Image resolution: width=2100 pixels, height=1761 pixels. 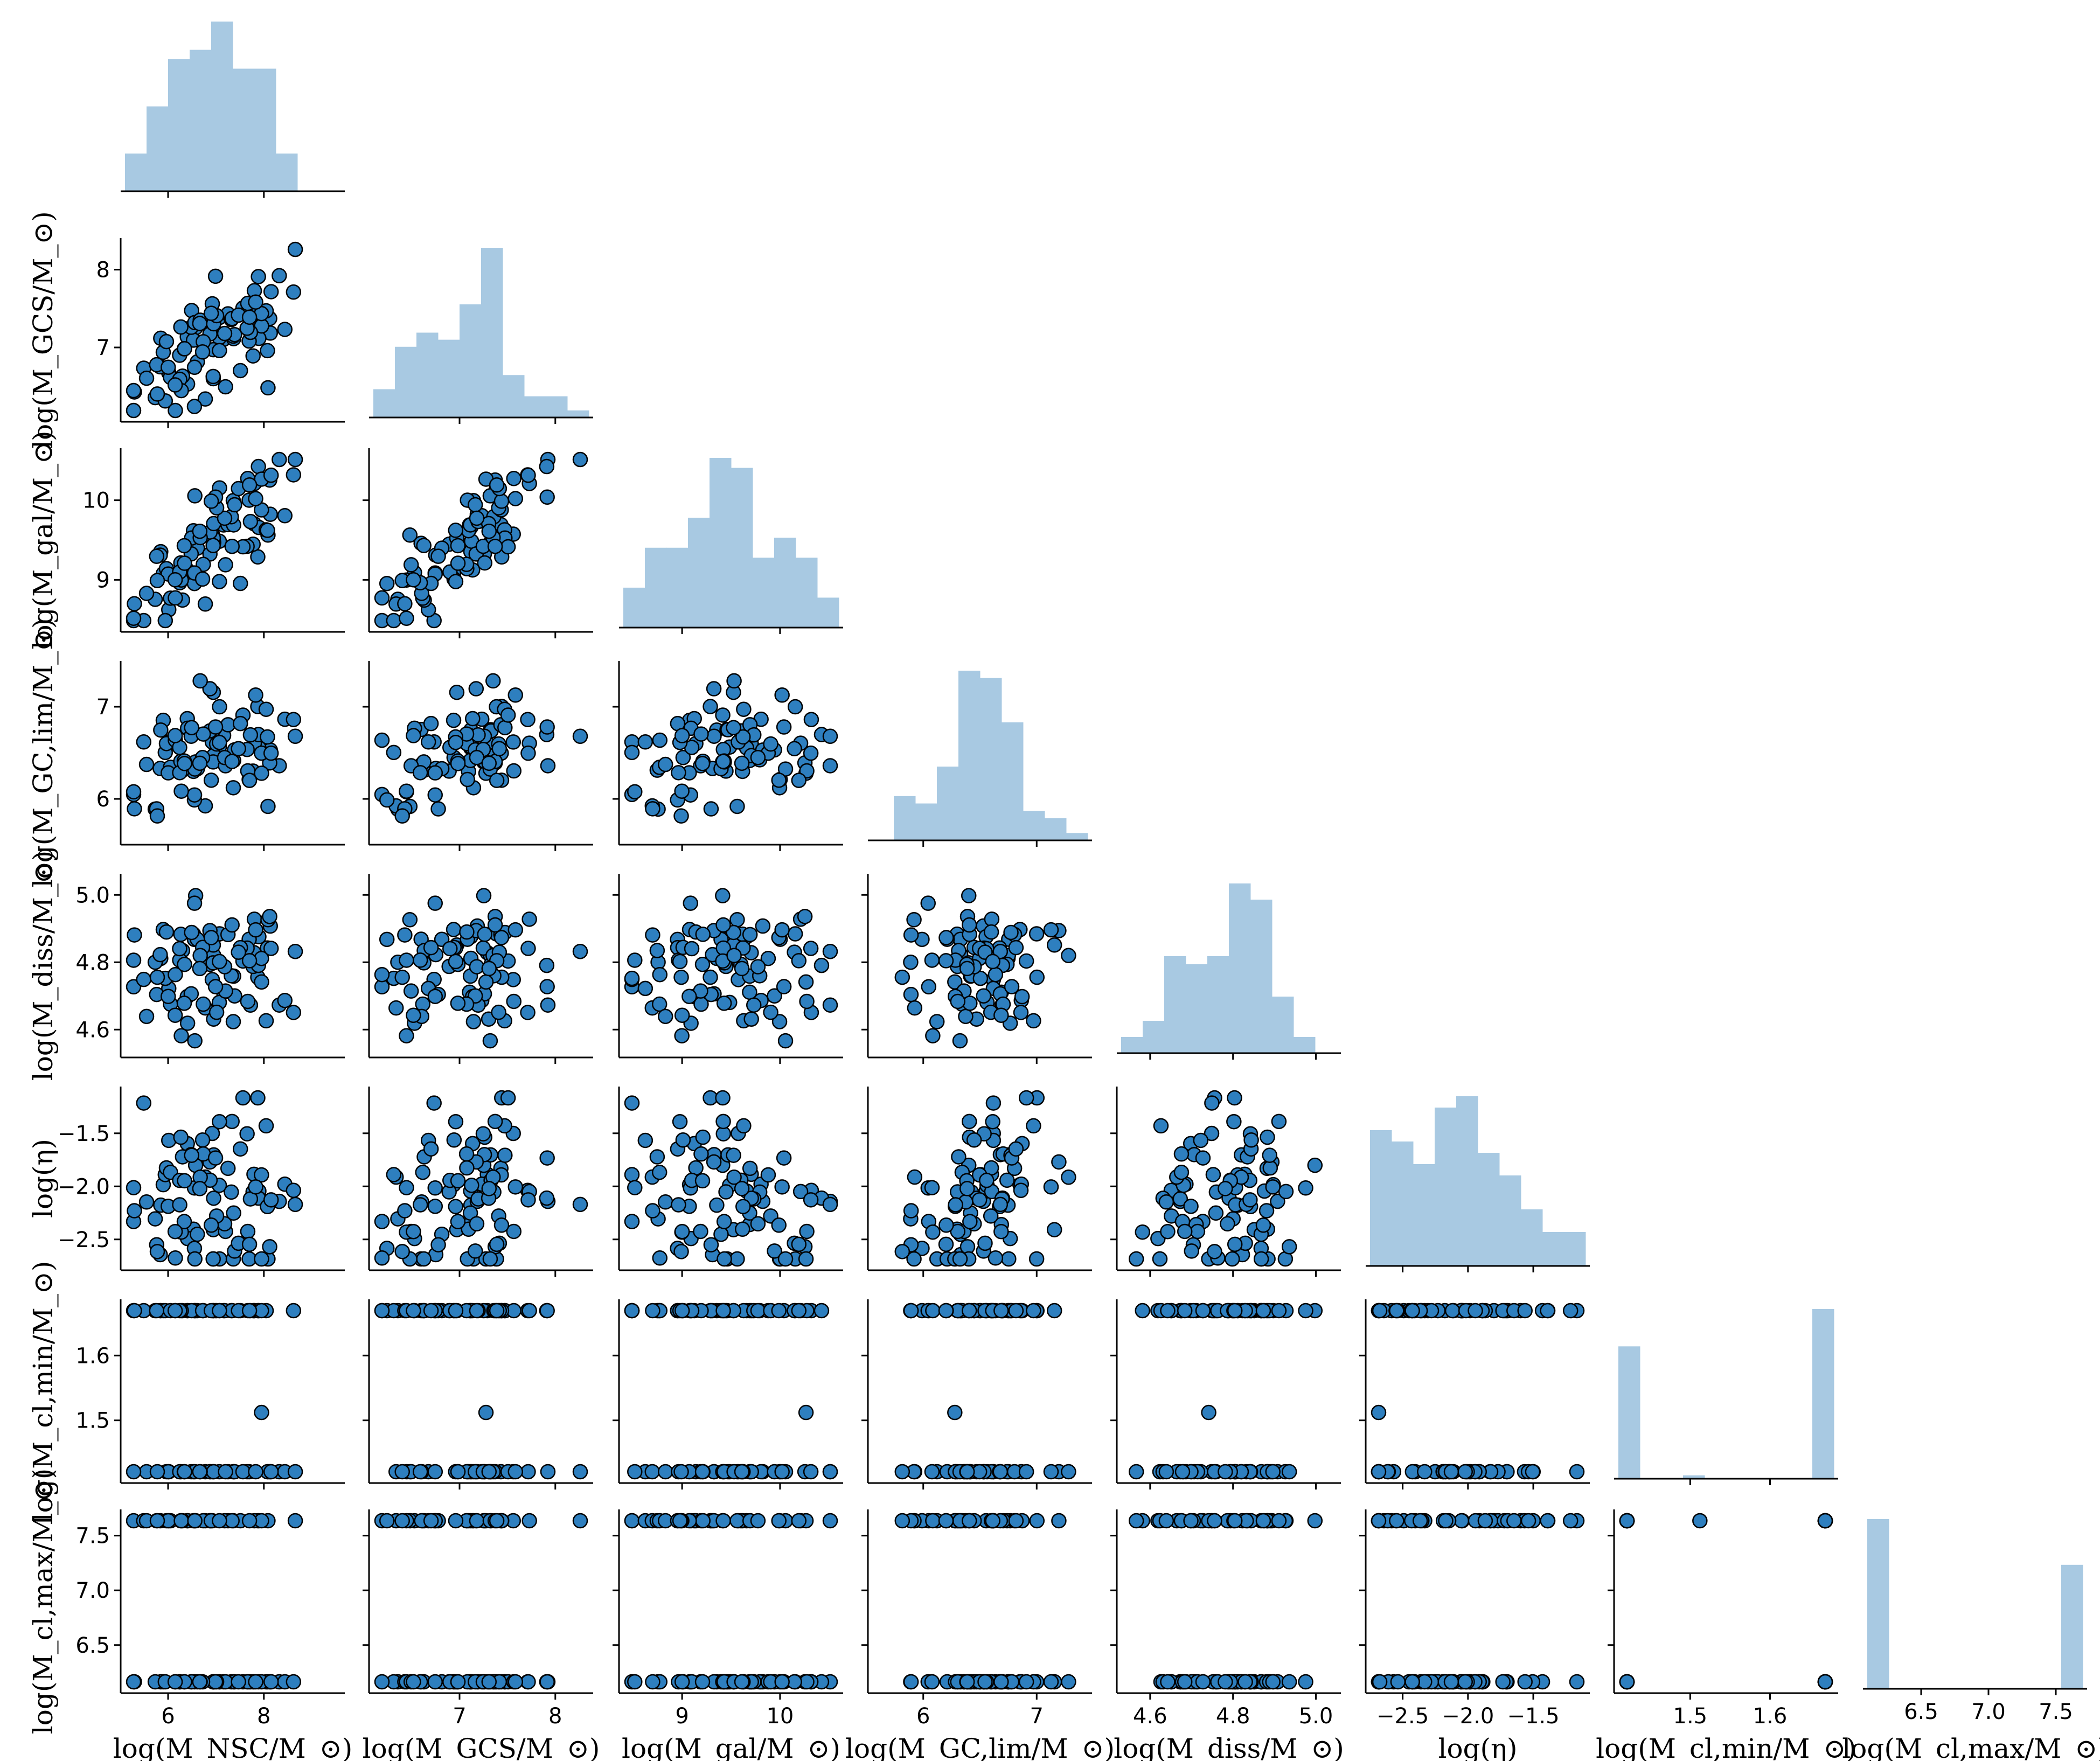 What do you see at coordinates (186, 540) in the screenshot?
I see `panel-gal-vs-nsc: 9 10 log(M_gal/M_⊙)` at bounding box center [186, 540].